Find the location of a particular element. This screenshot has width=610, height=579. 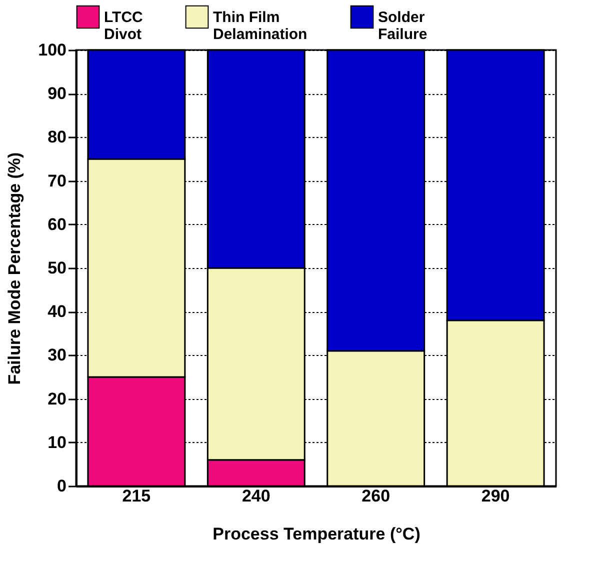

legend-label: Solder Failure is located at coordinates (403, 26).